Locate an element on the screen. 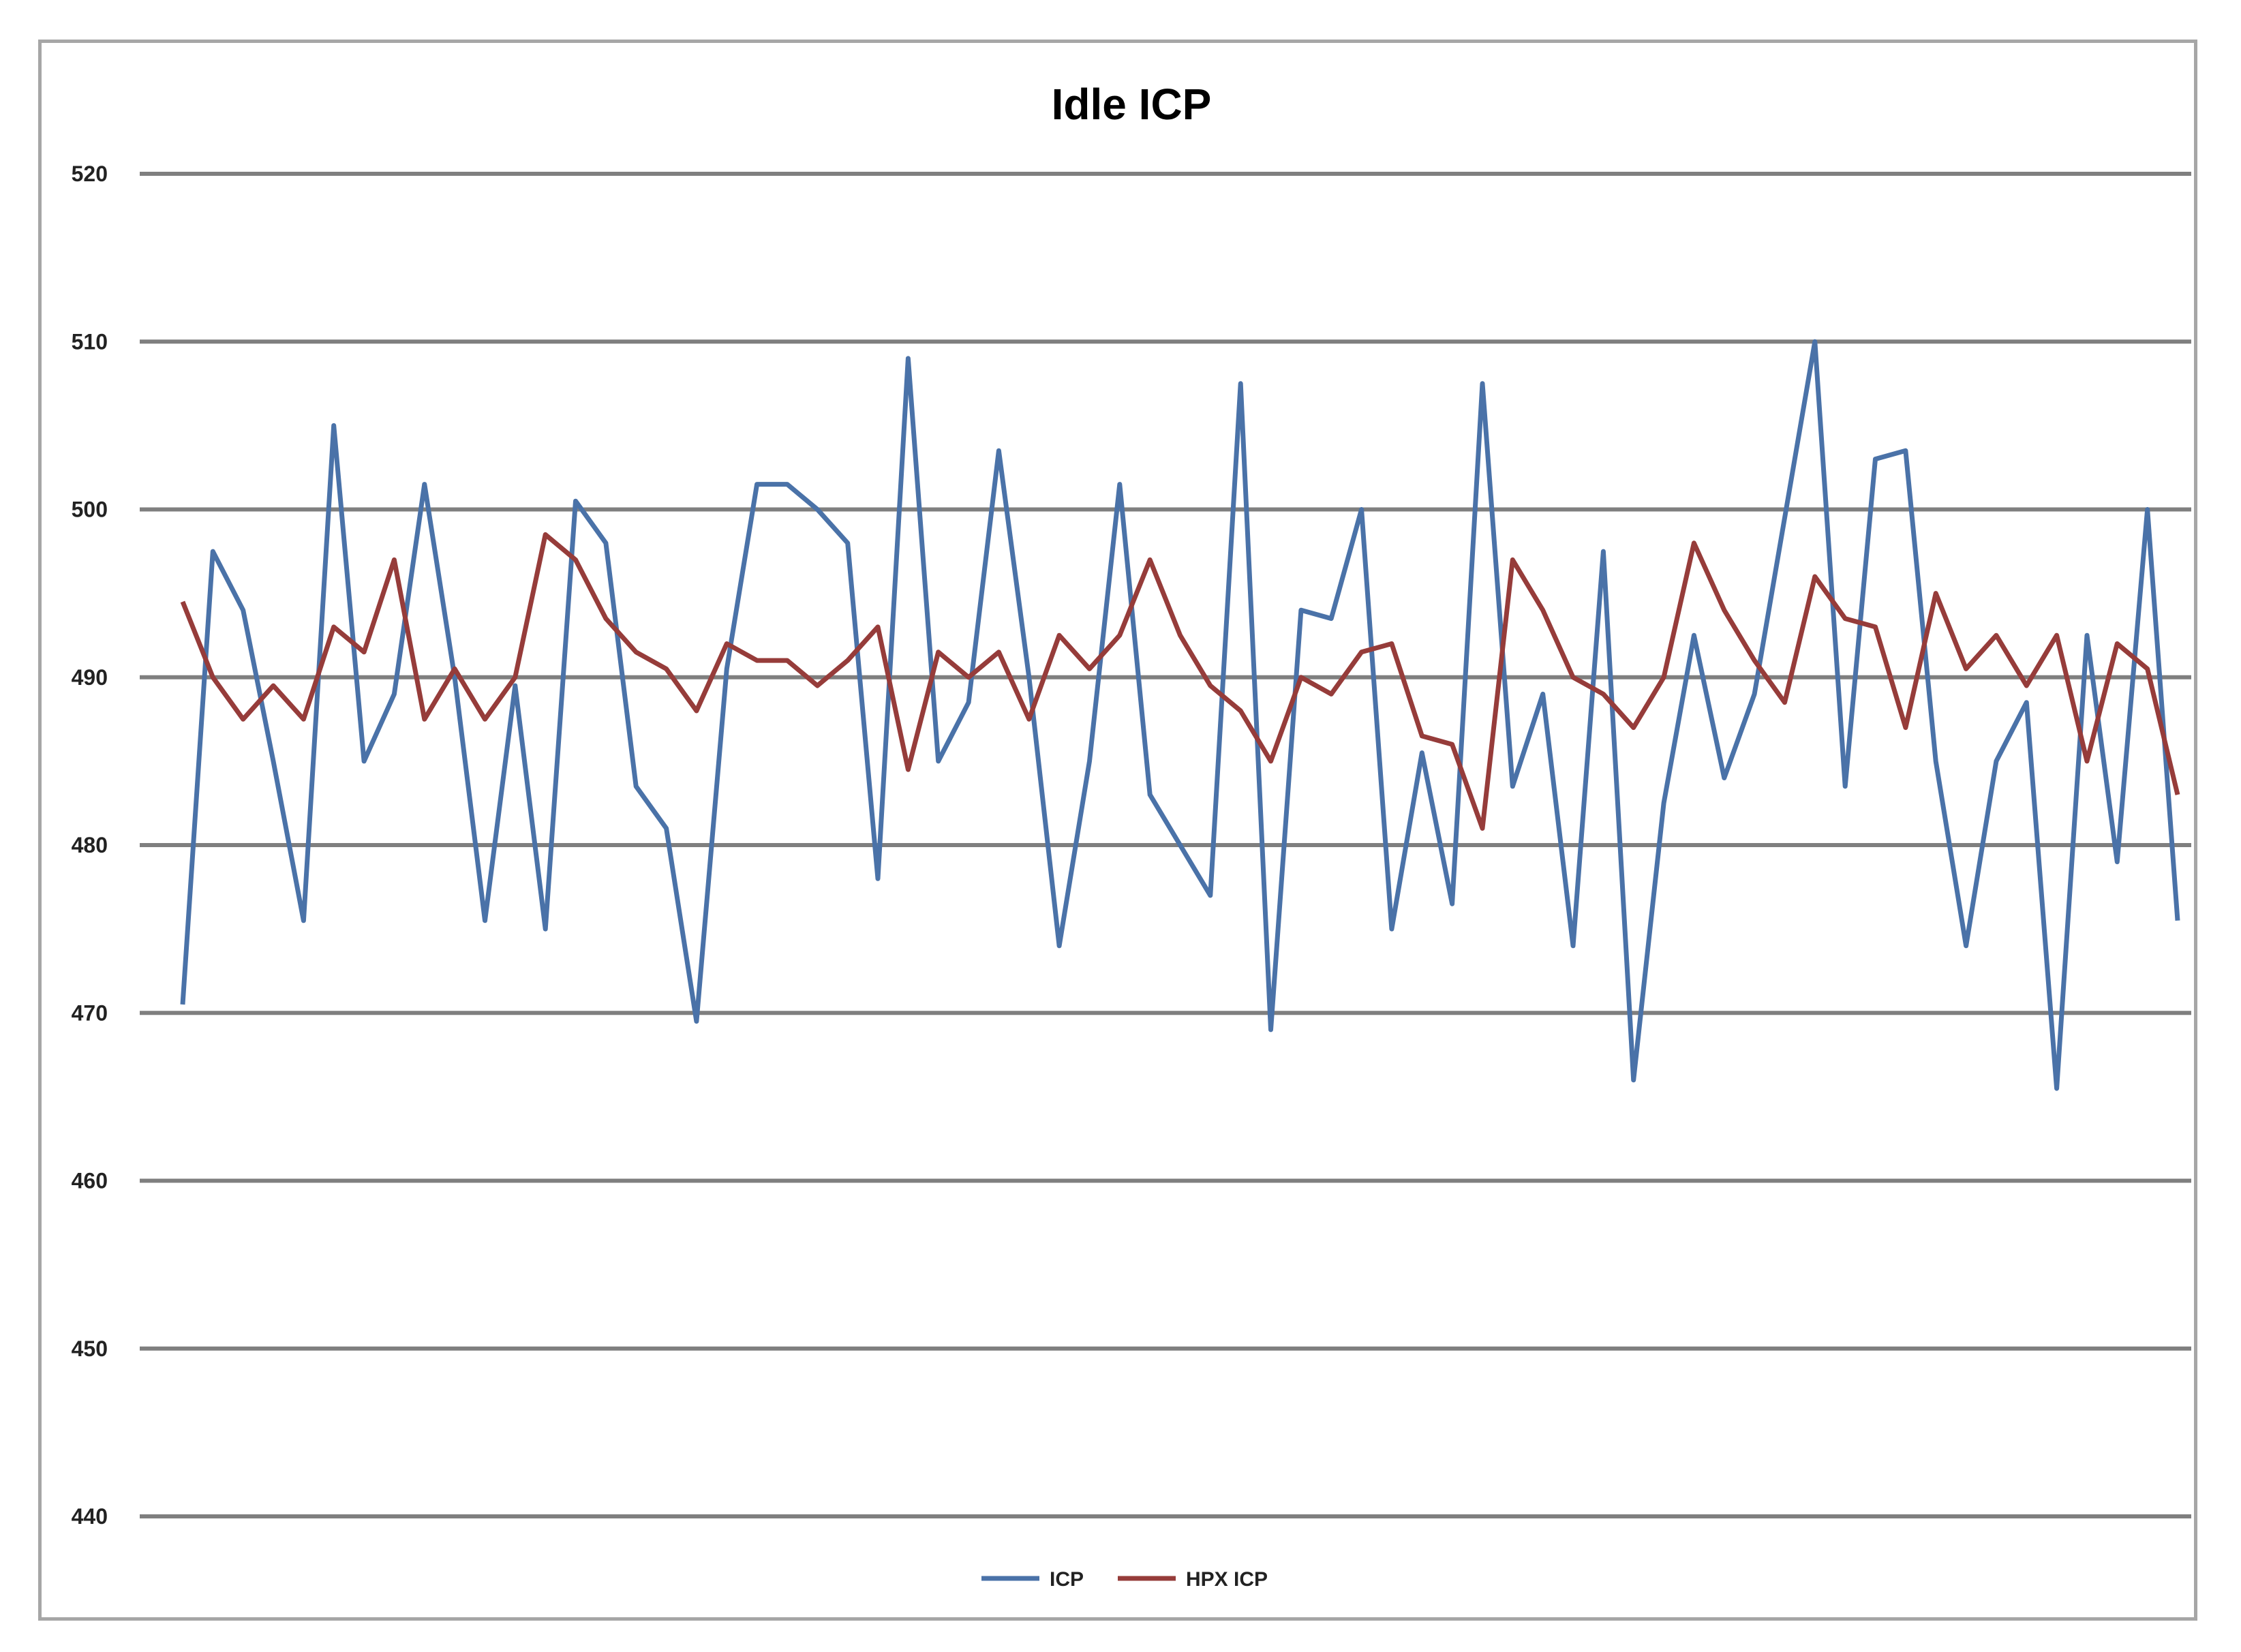 Image resolution: width=2241 pixels, height=1652 pixels. y-tick-label: 500 is located at coordinates (90, 510).